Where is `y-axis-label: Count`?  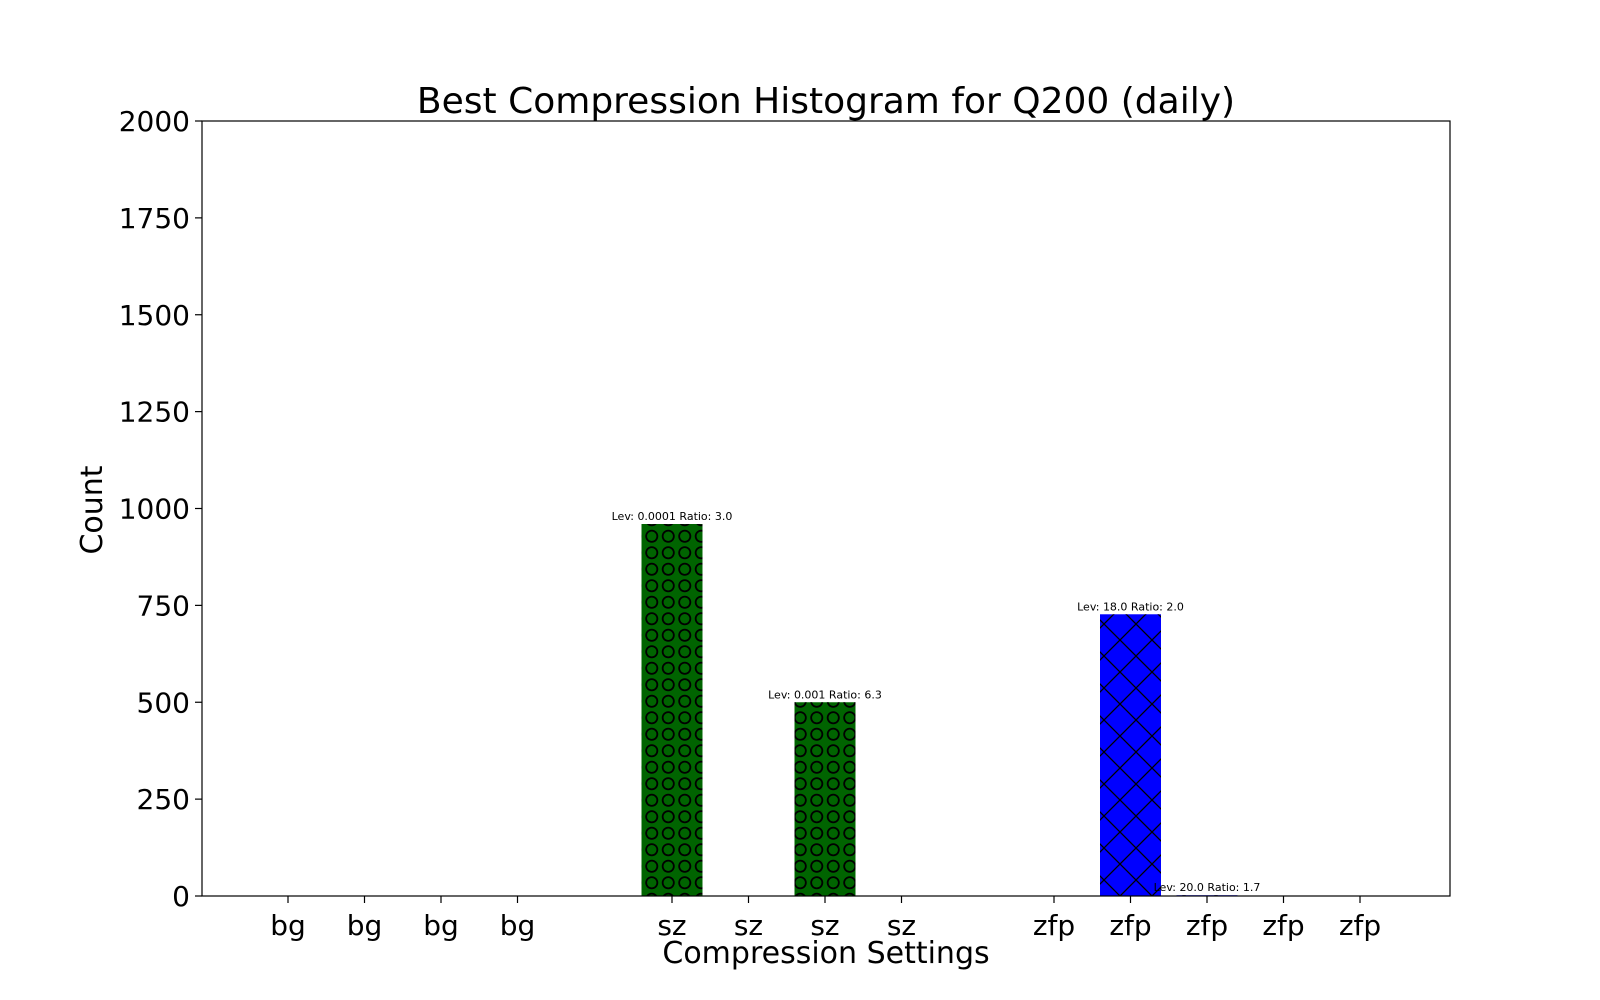
y-axis-label: Count is located at coordinates (92, 509).